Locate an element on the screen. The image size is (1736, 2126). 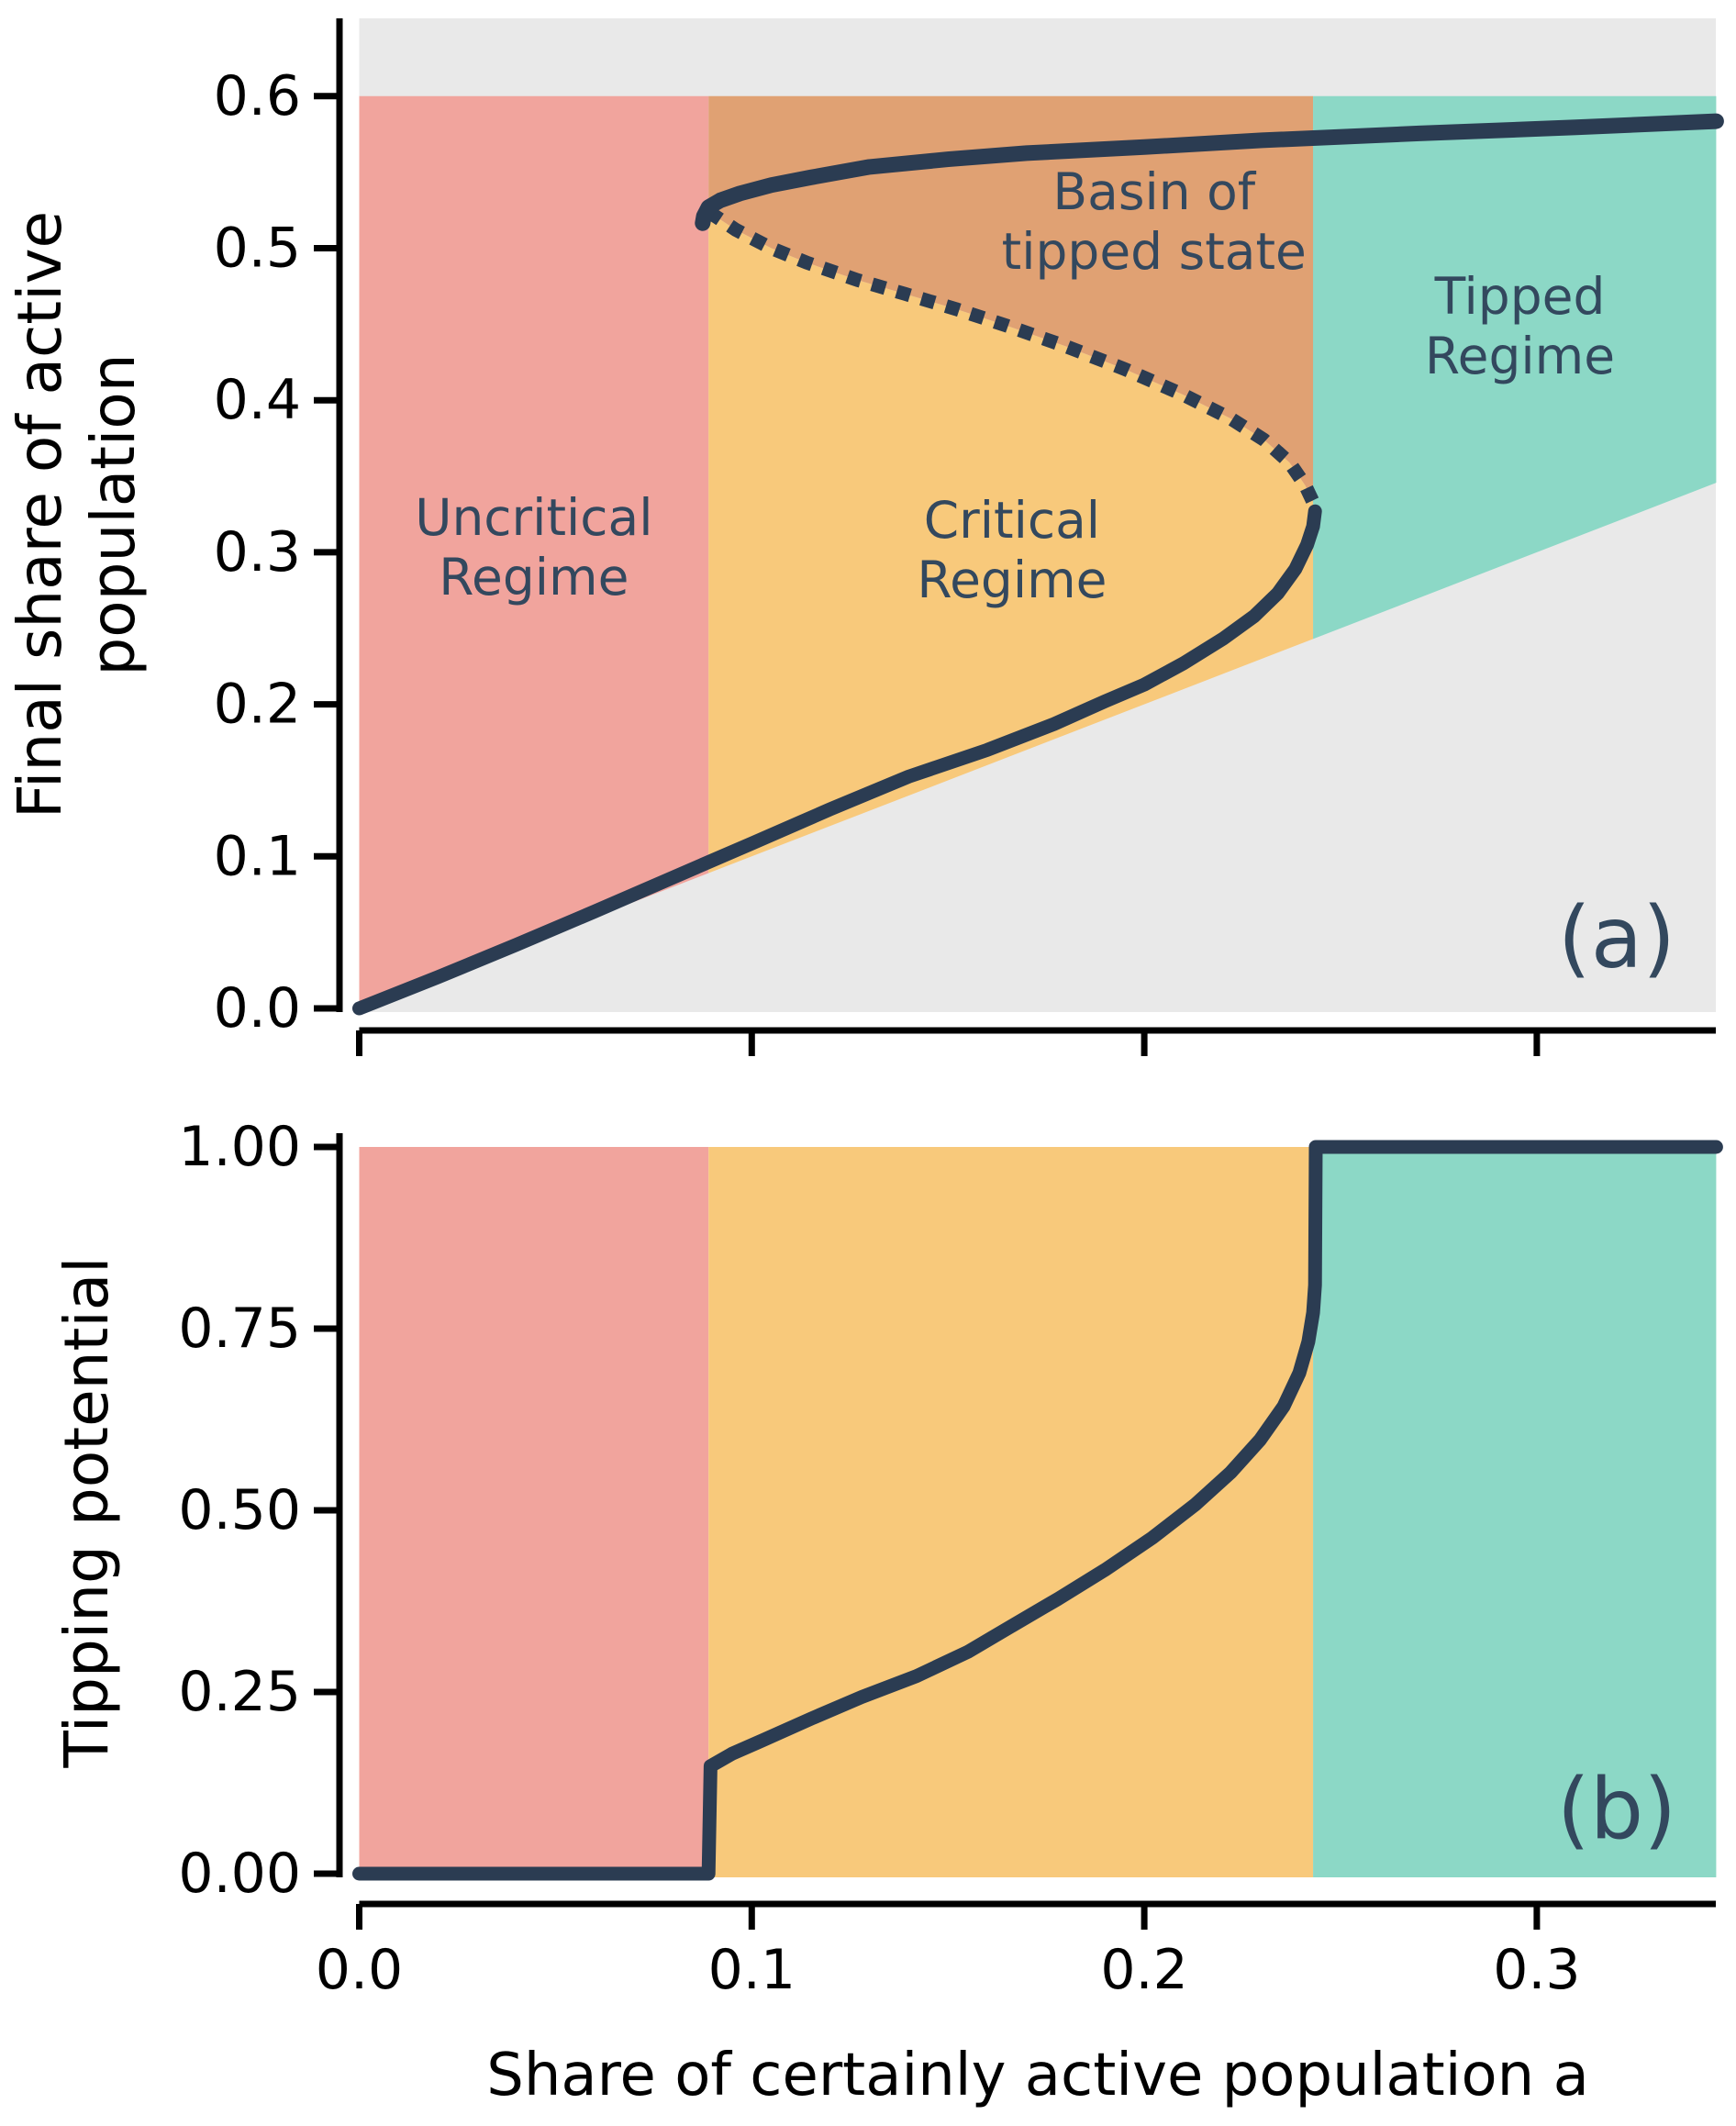
panel-a-y-tick-label: 0.4 is located at coordinates (257, 400).